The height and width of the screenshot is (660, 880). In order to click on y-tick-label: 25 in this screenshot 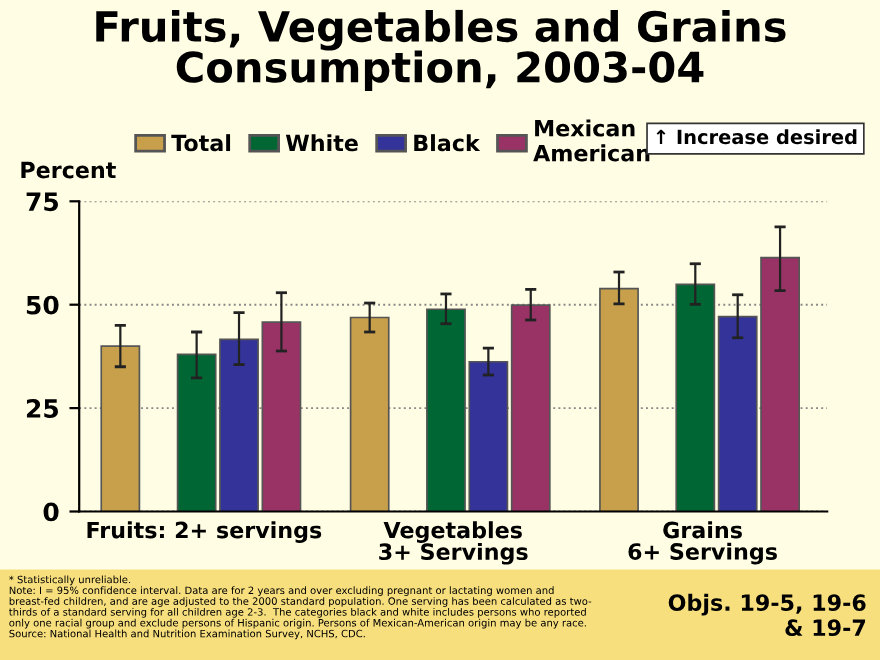, I will do `click(42, 408)`.